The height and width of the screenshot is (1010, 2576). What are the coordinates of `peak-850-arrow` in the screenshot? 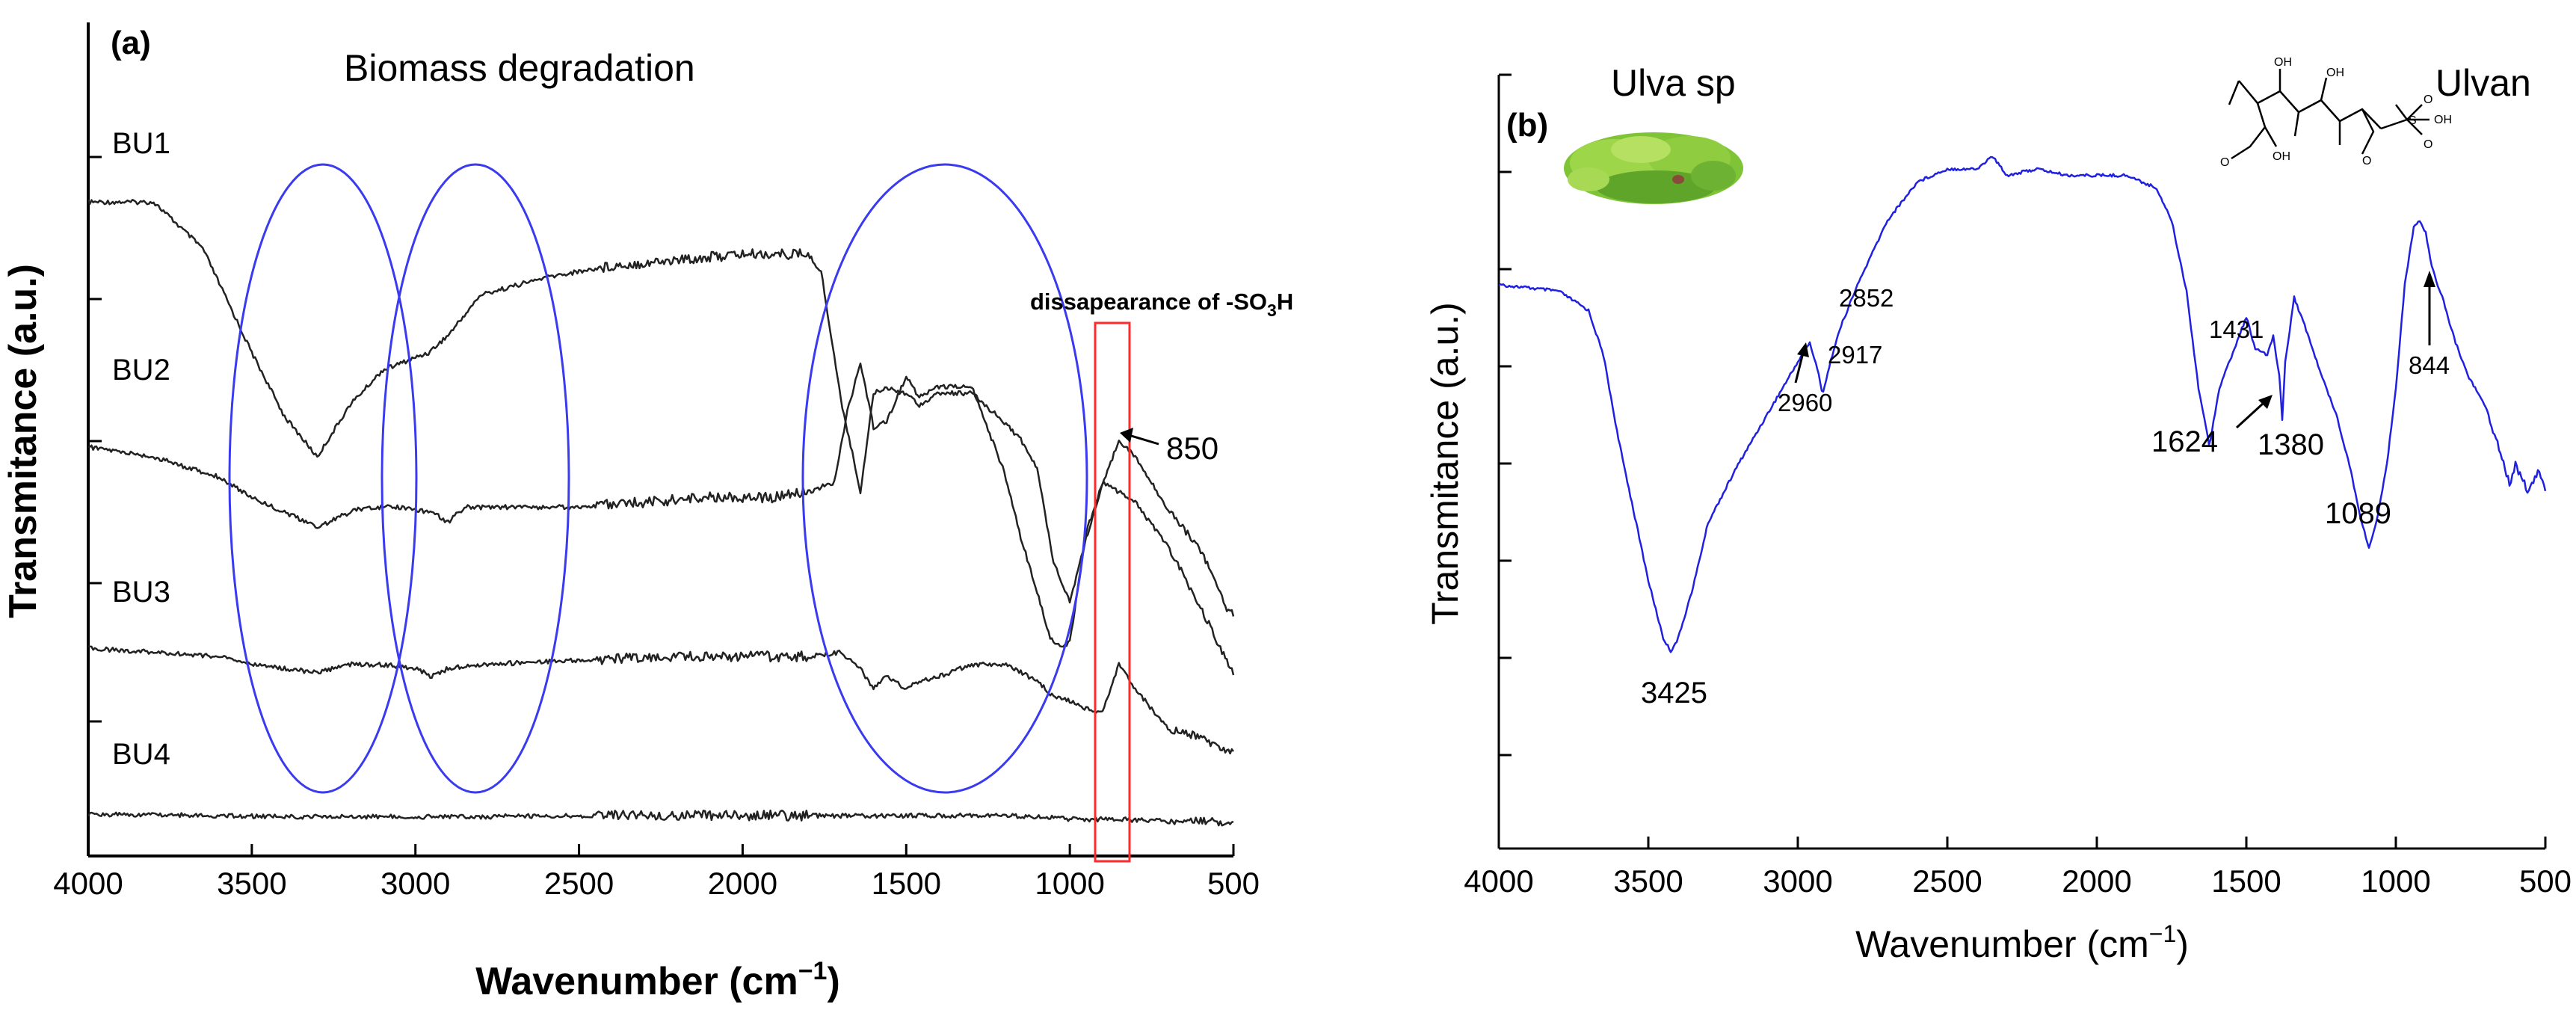 It's located at (1143, 440).